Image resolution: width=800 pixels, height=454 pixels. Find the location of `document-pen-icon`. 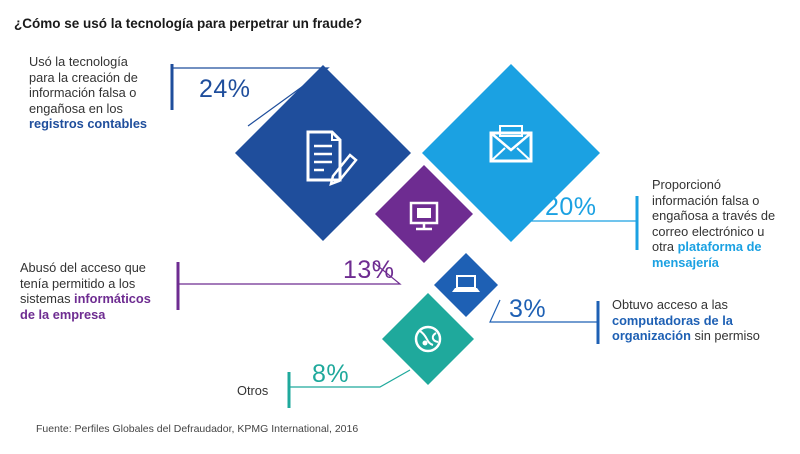

document-pen-icon is located at coordinates (332, 158).